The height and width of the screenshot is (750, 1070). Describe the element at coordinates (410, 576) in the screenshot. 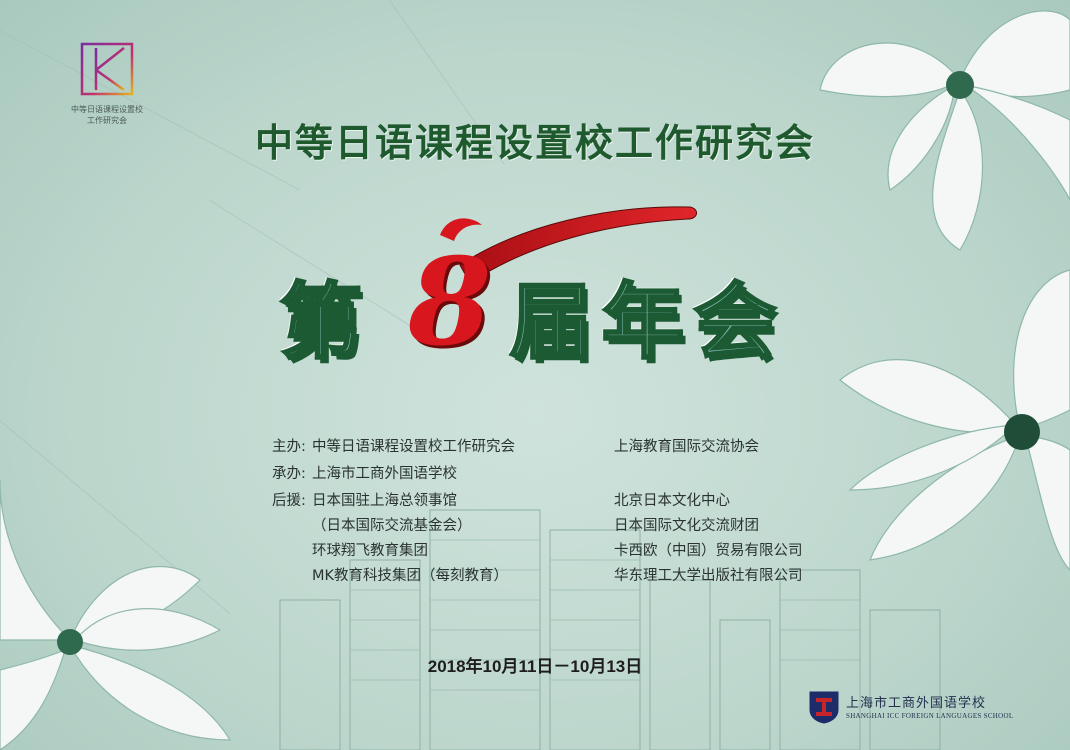

I see `supporter-left-4: MK教育科技集团（每刻教育）` at that location.